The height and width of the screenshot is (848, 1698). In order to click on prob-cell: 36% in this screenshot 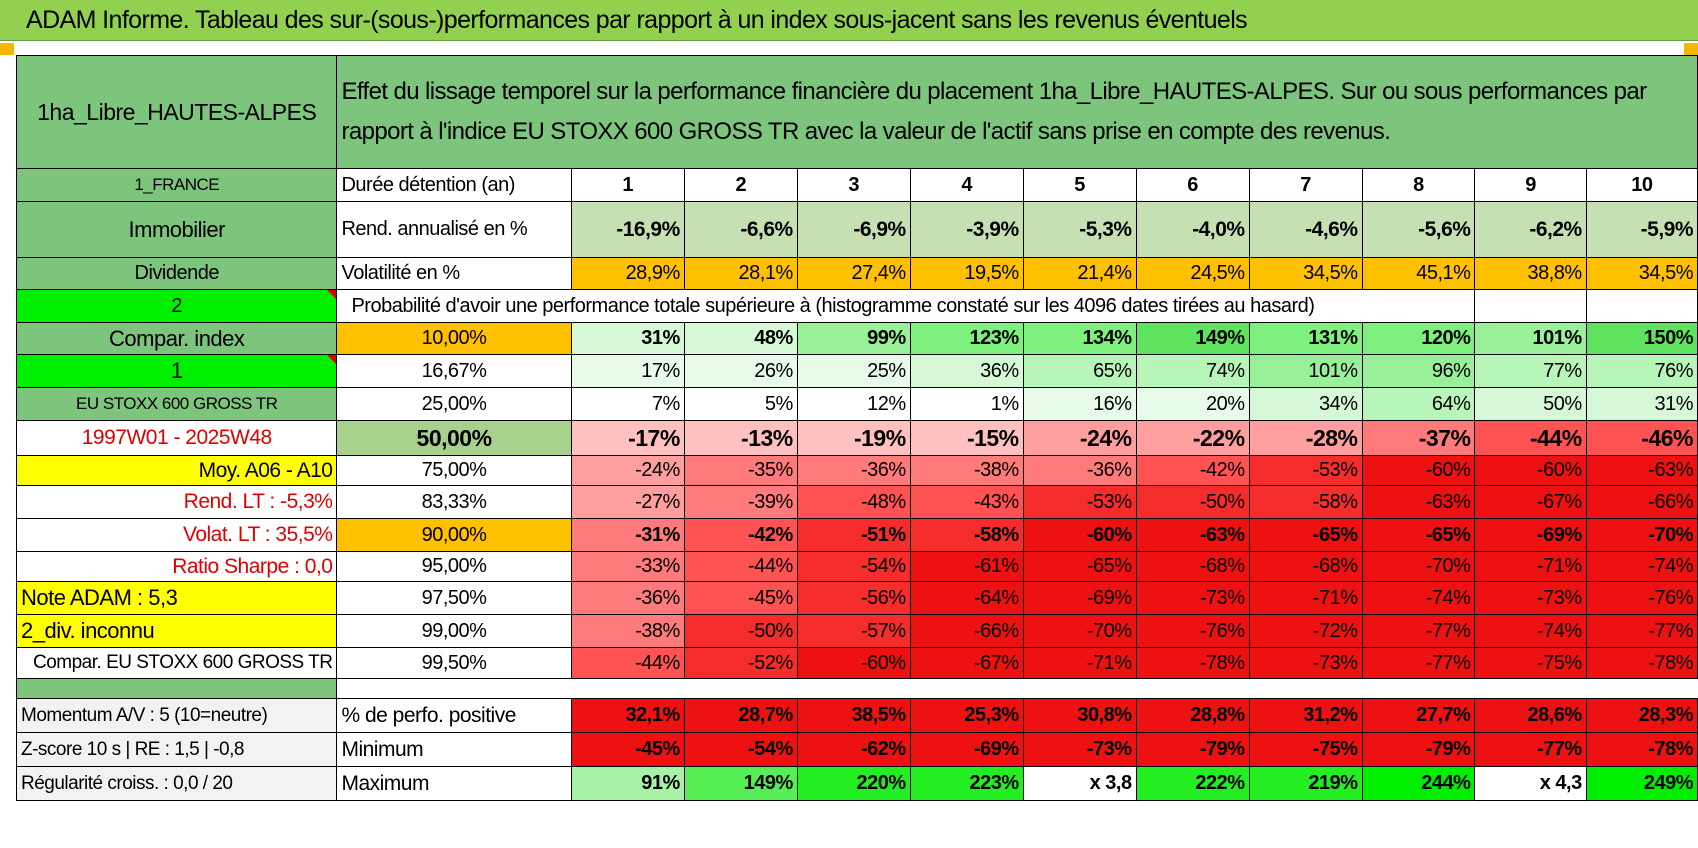, I will do `click(966, 371)`.